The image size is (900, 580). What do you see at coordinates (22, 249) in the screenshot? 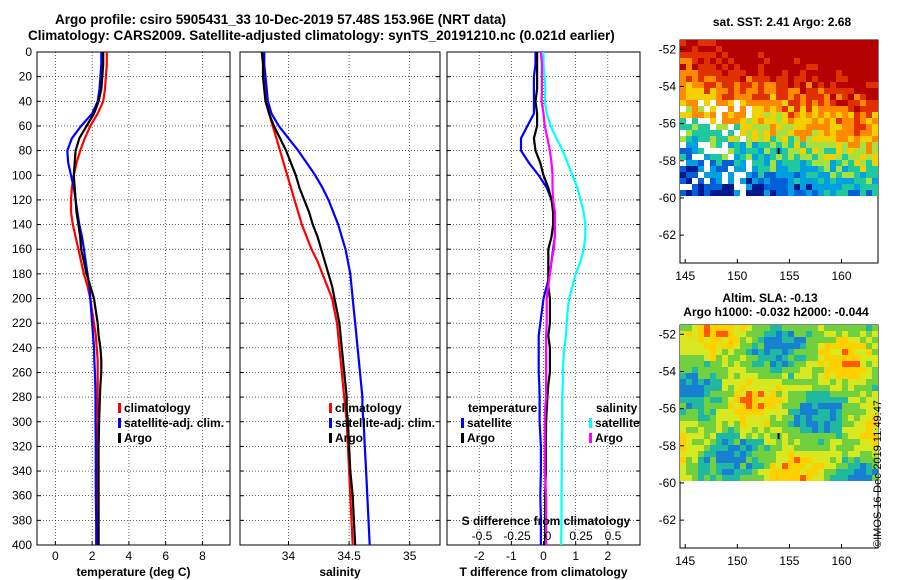
I see `depth-tick-label: 160` at bounding box center [22, 249].